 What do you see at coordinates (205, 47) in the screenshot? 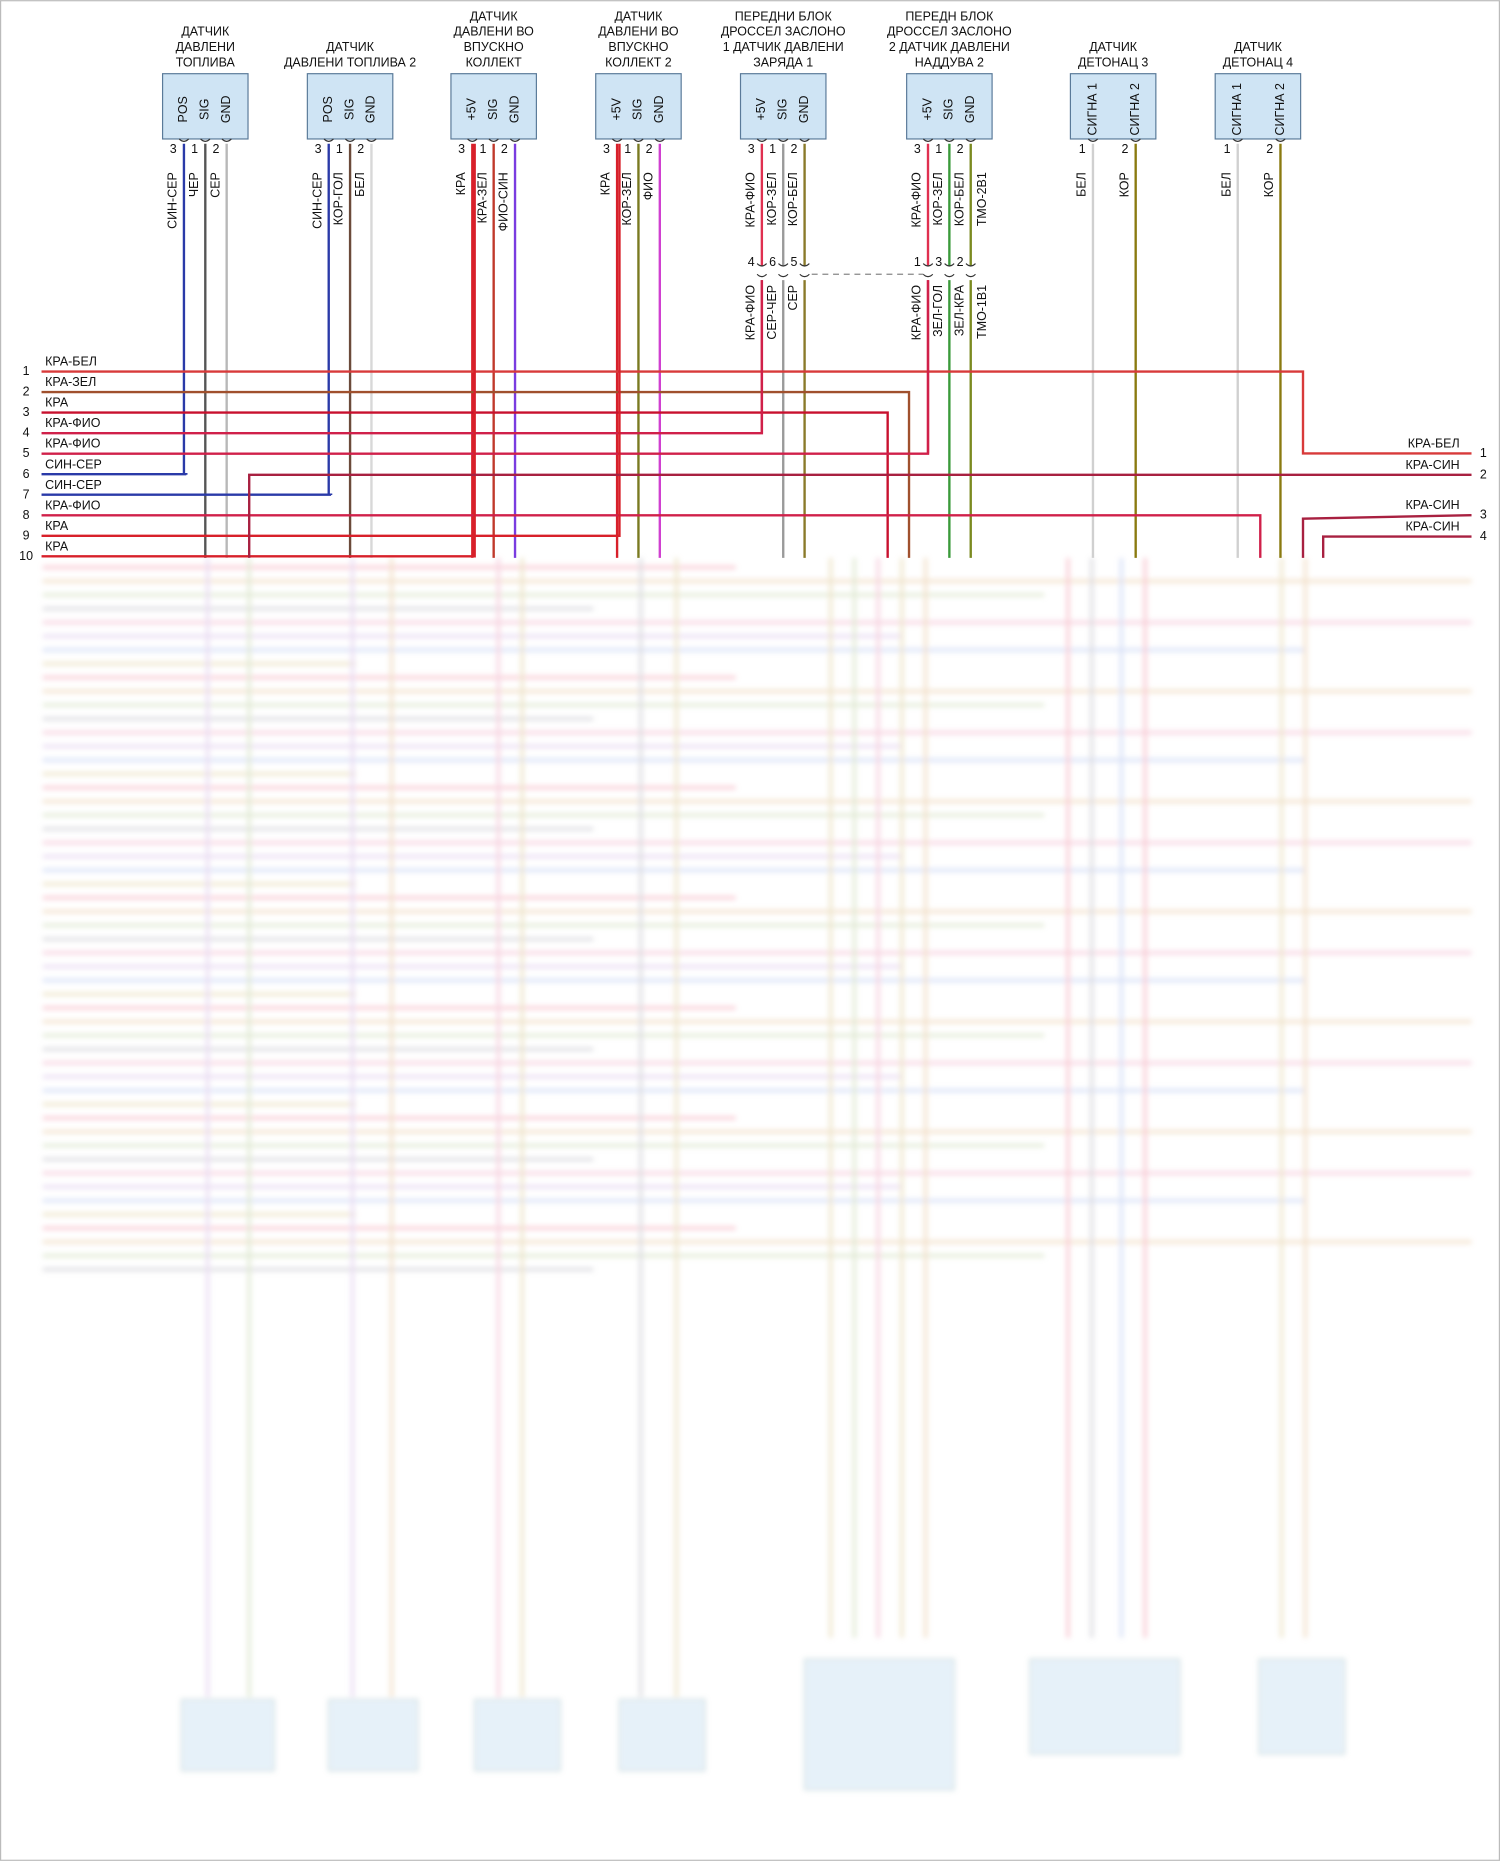
I see `sensor-title: ДАВЛЕНИ` at bounding box center [205, 47].